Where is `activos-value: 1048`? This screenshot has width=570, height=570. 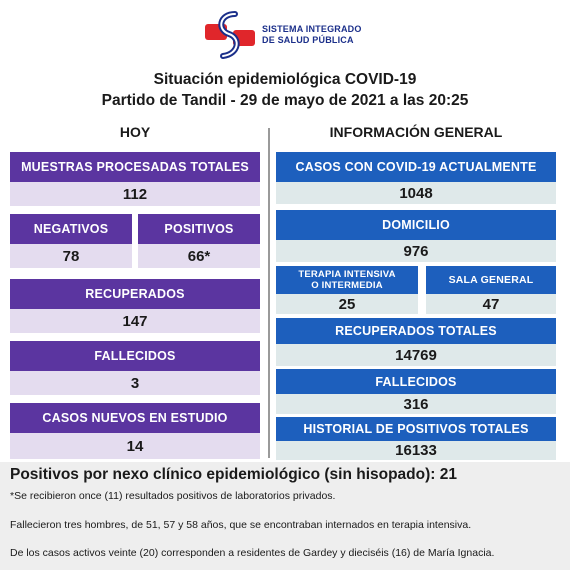 activos-value: 1048 is located at coordinates (416, 193).